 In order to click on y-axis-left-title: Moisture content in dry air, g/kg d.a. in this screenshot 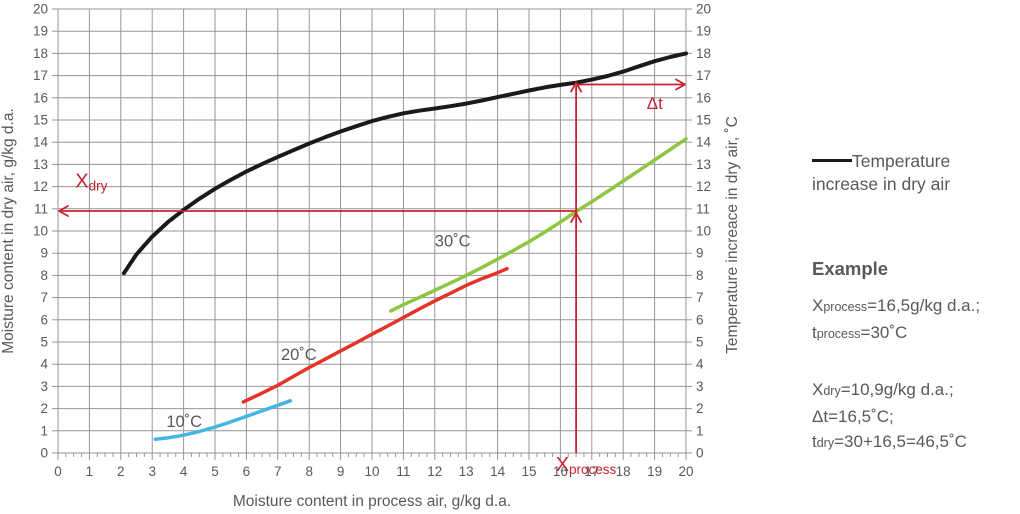, I will do `click(8, 231)`.